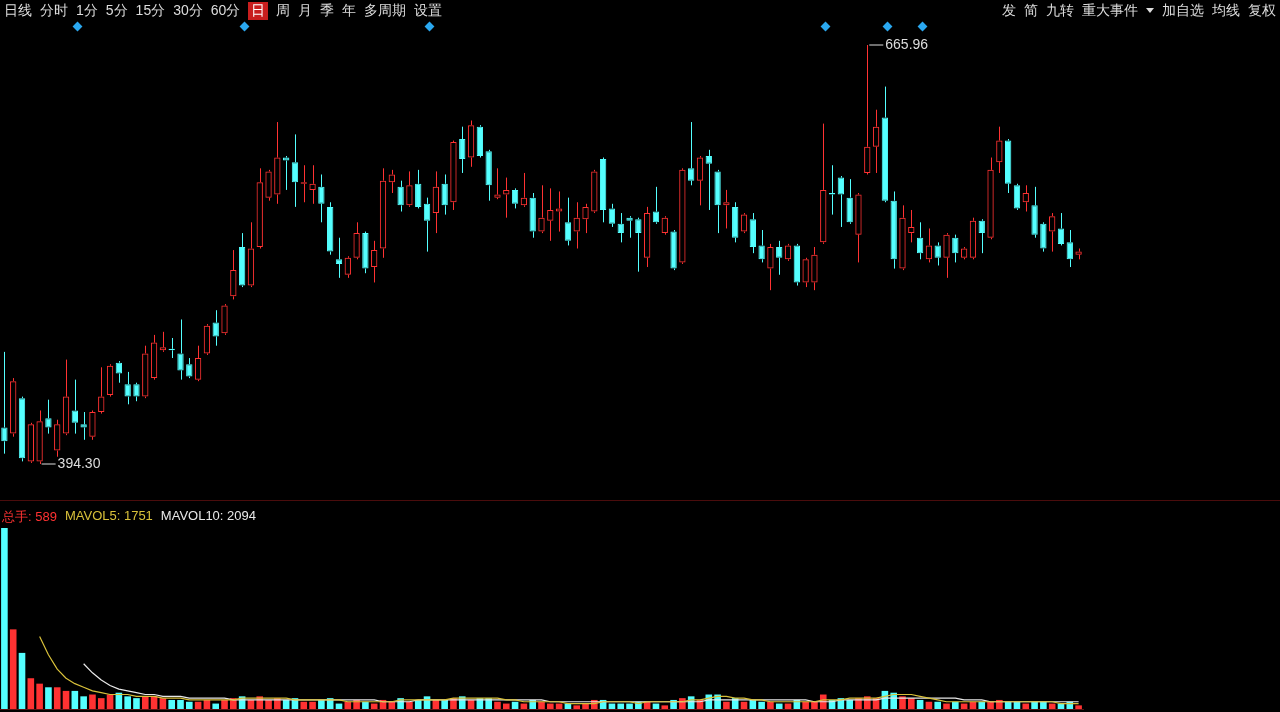 The height and width of the screenshot is (712, 1280). What do you see at coordinates (305, 11) in the screenshot?
I see `text: 月` at bounding box center [305, 11].